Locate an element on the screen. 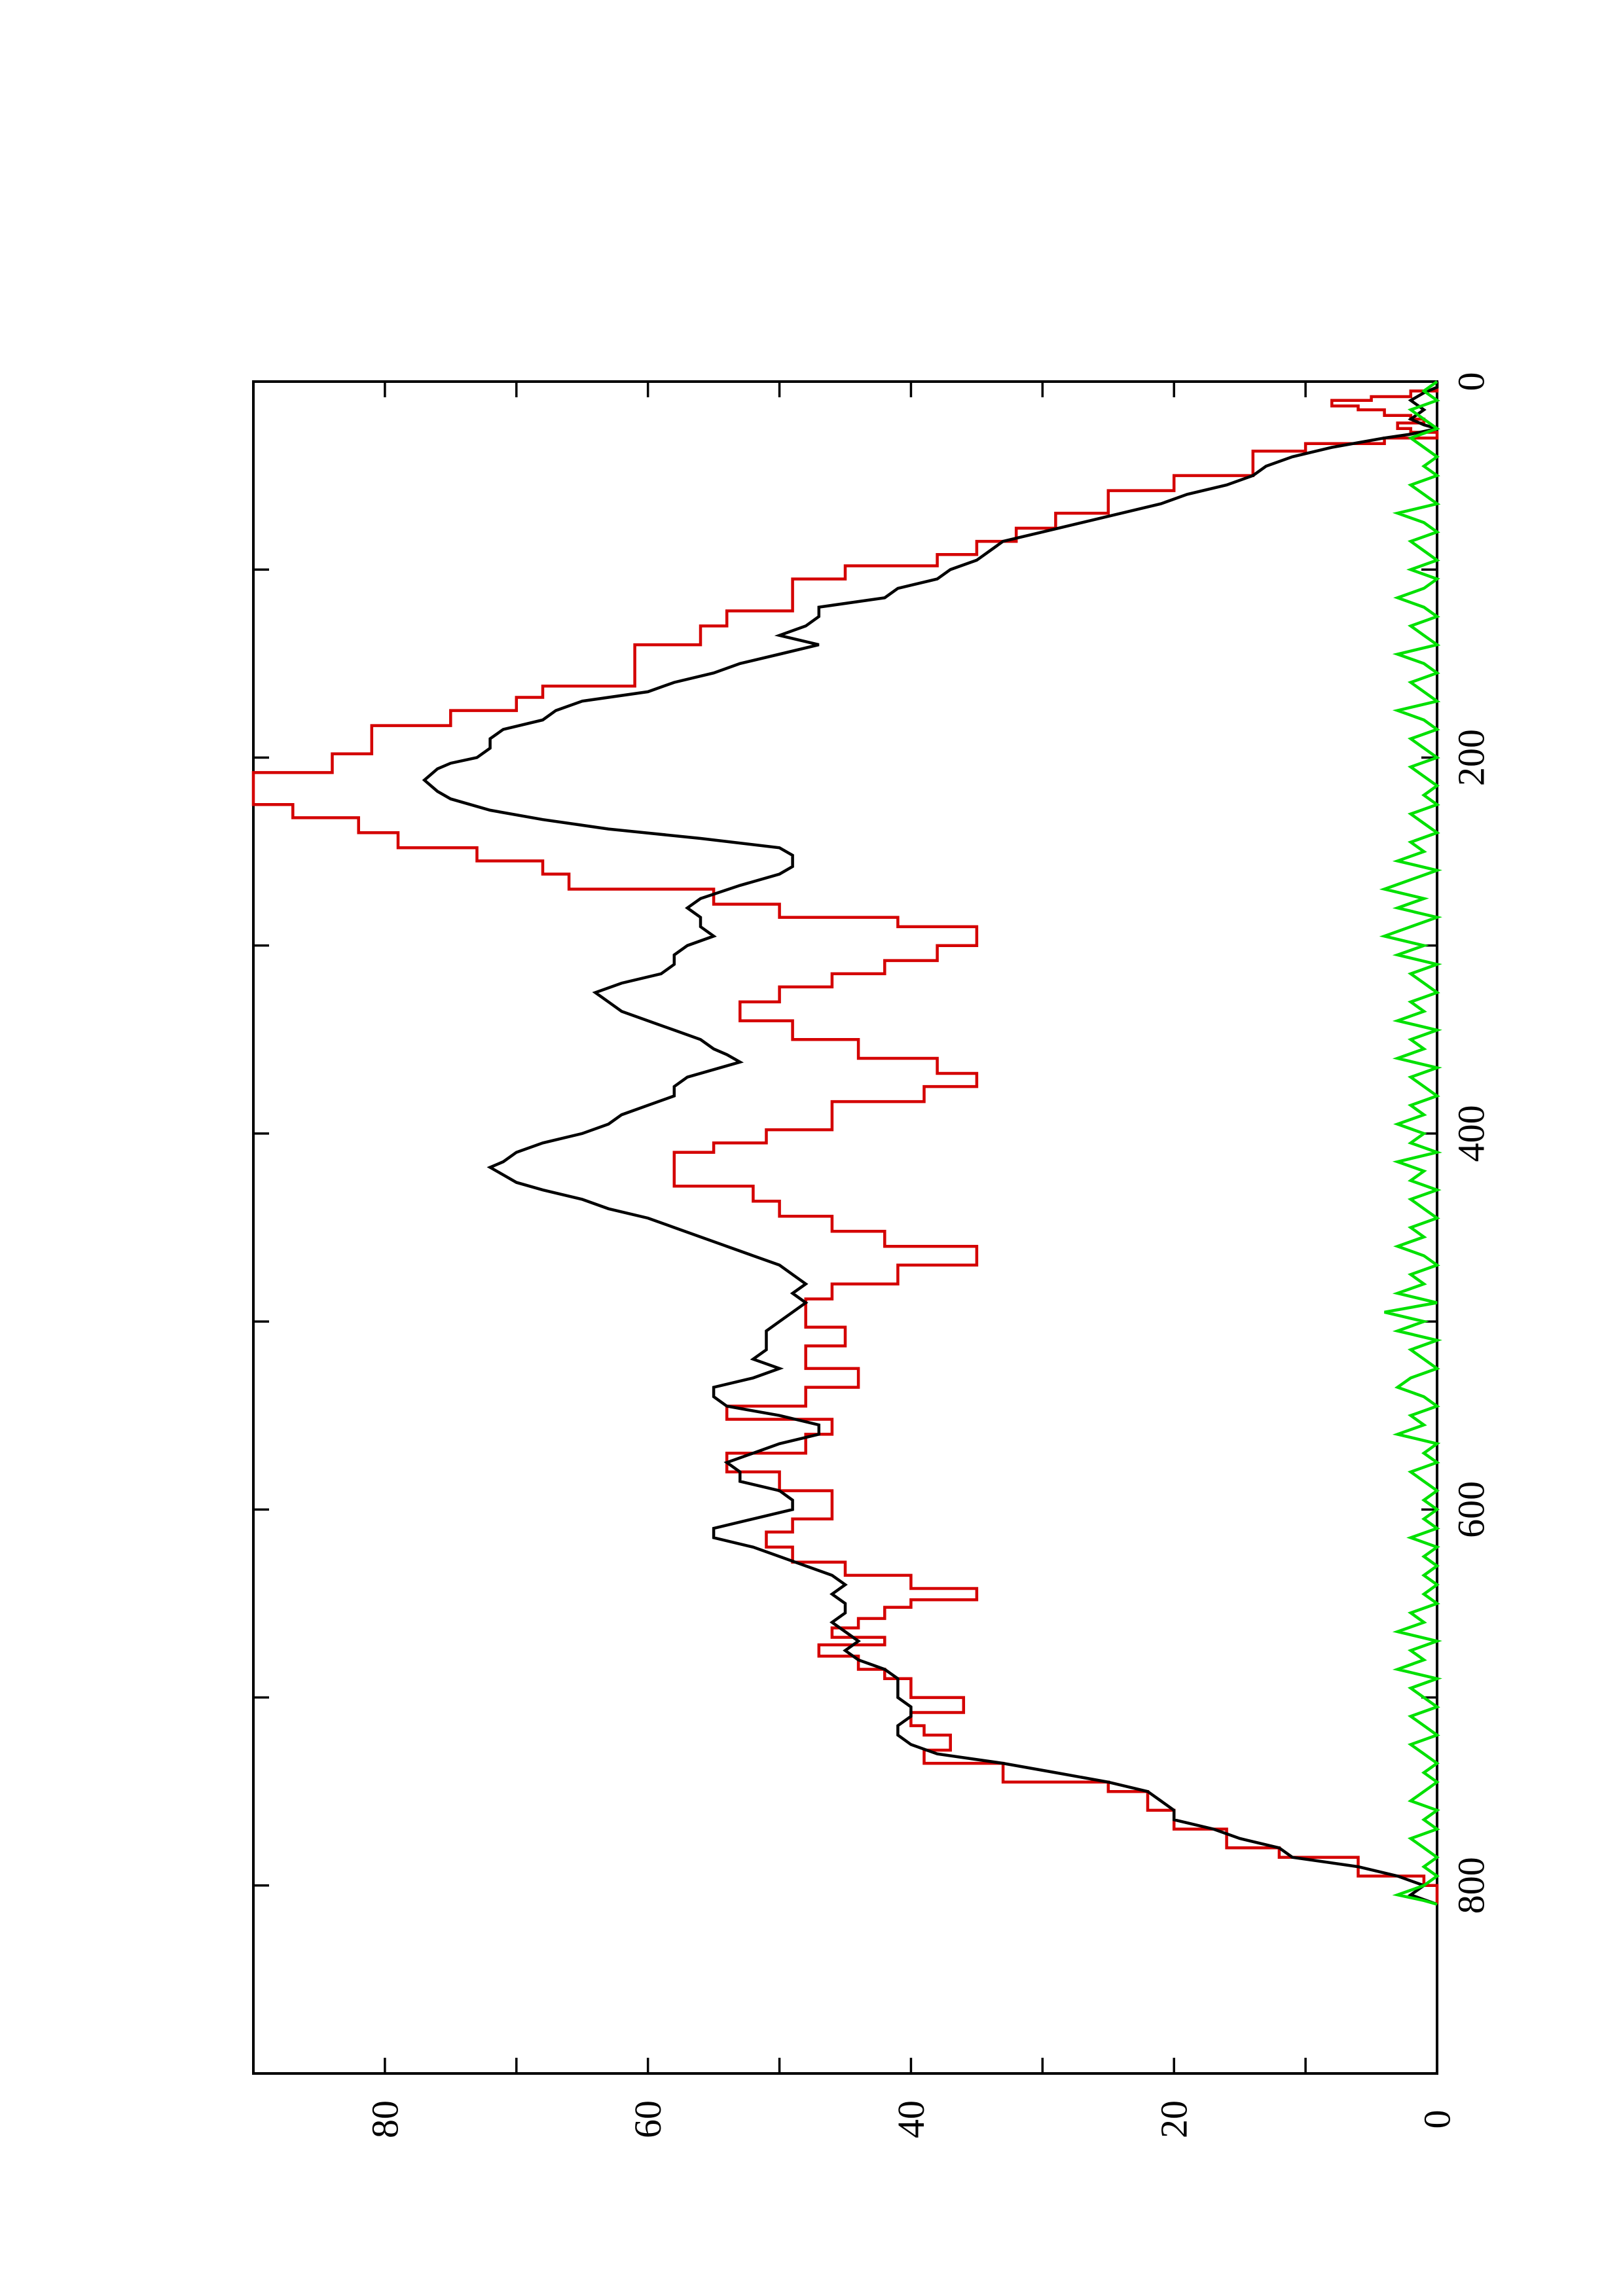 The height and width of the screenshot is (2296, 1623). green-noise-series is located at coordinates (1410, 1143).